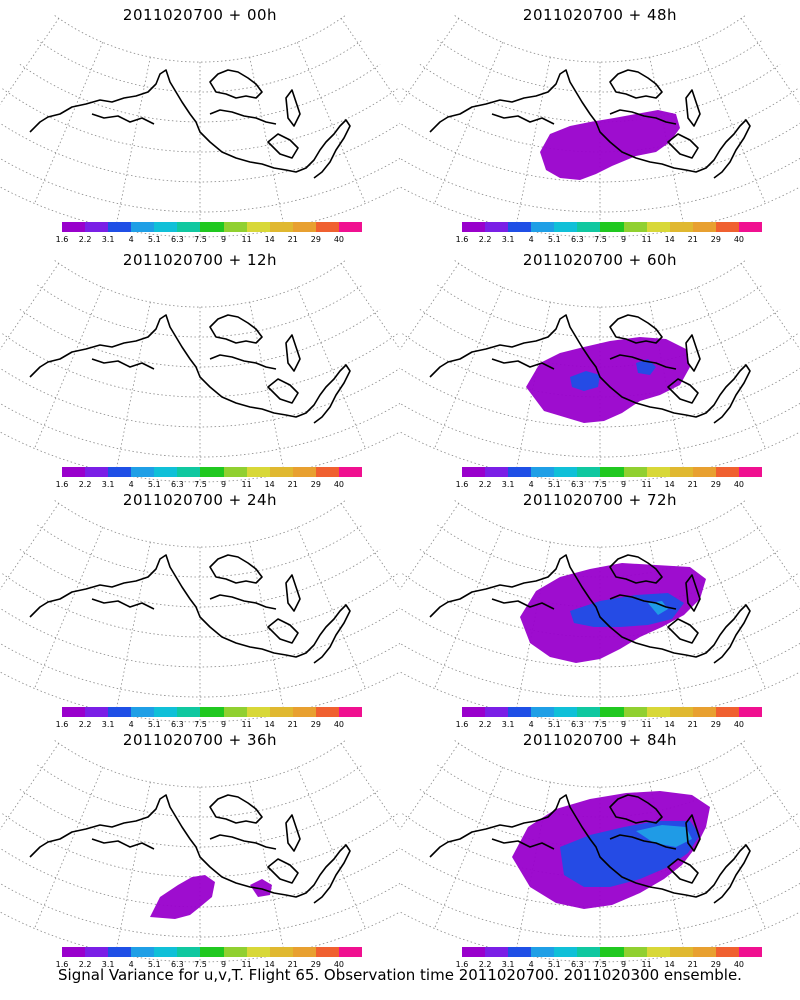 The height and width of the screenshot is (1000, 800). What do you see at coordinates (600, 260) in the screenshot?
I see `panel-title: 2011020700 + 60h` at bounding box center [600, 260].